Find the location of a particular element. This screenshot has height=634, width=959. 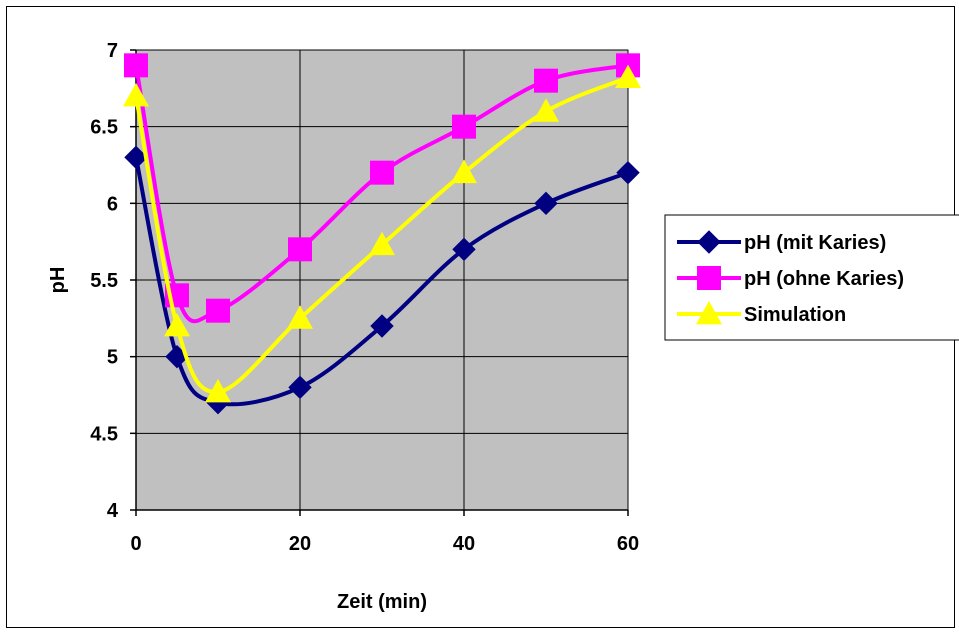

legend-label: pH (ohne Karies) is located at coordinates (824, 279).